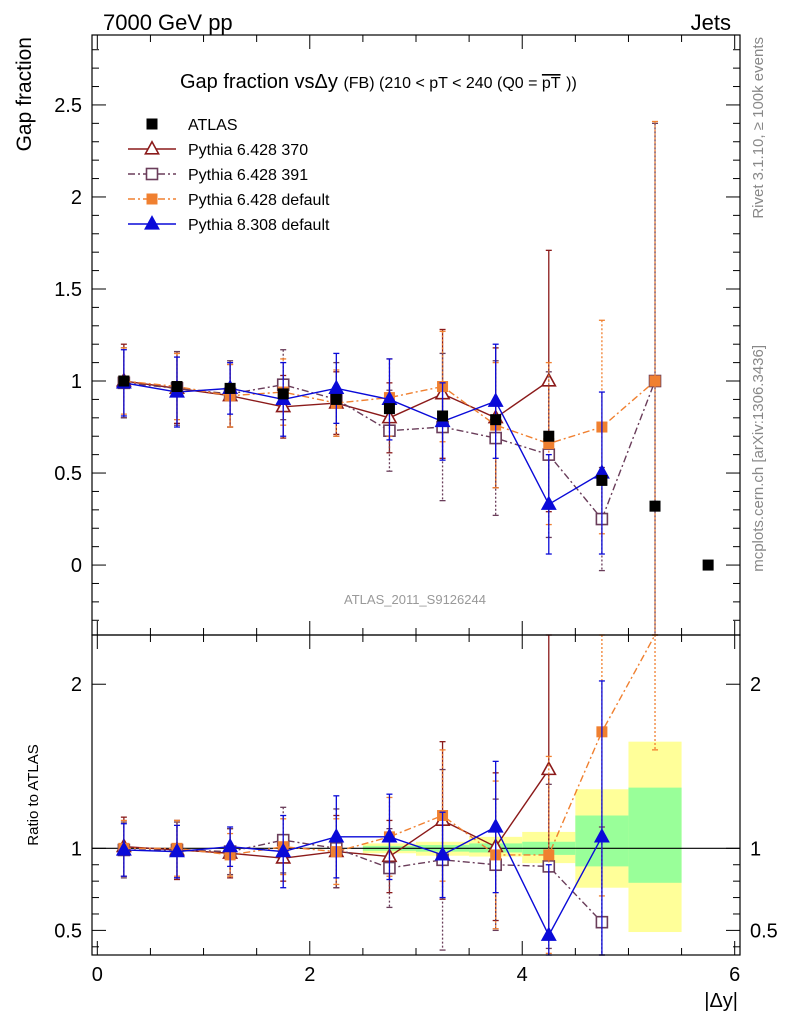 Image resolution: width=786 pixels, height=1024 pixels. Describe the element at coordinates (152, 174) in the screenshot. I see `legend-entry-pythia-6-428-391-marker` at that location.